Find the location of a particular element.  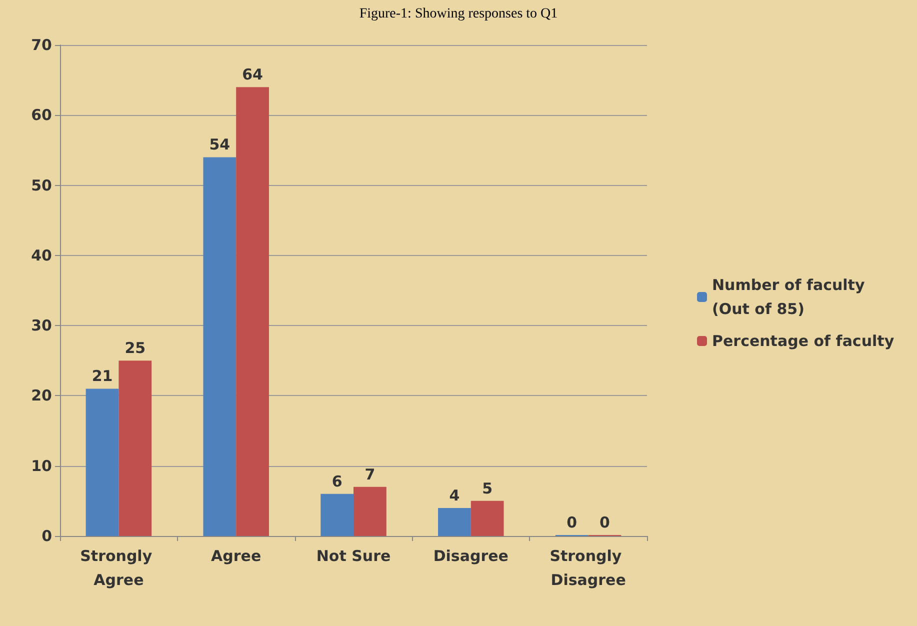

data-label: 5 is located at coordinates (487, 488).